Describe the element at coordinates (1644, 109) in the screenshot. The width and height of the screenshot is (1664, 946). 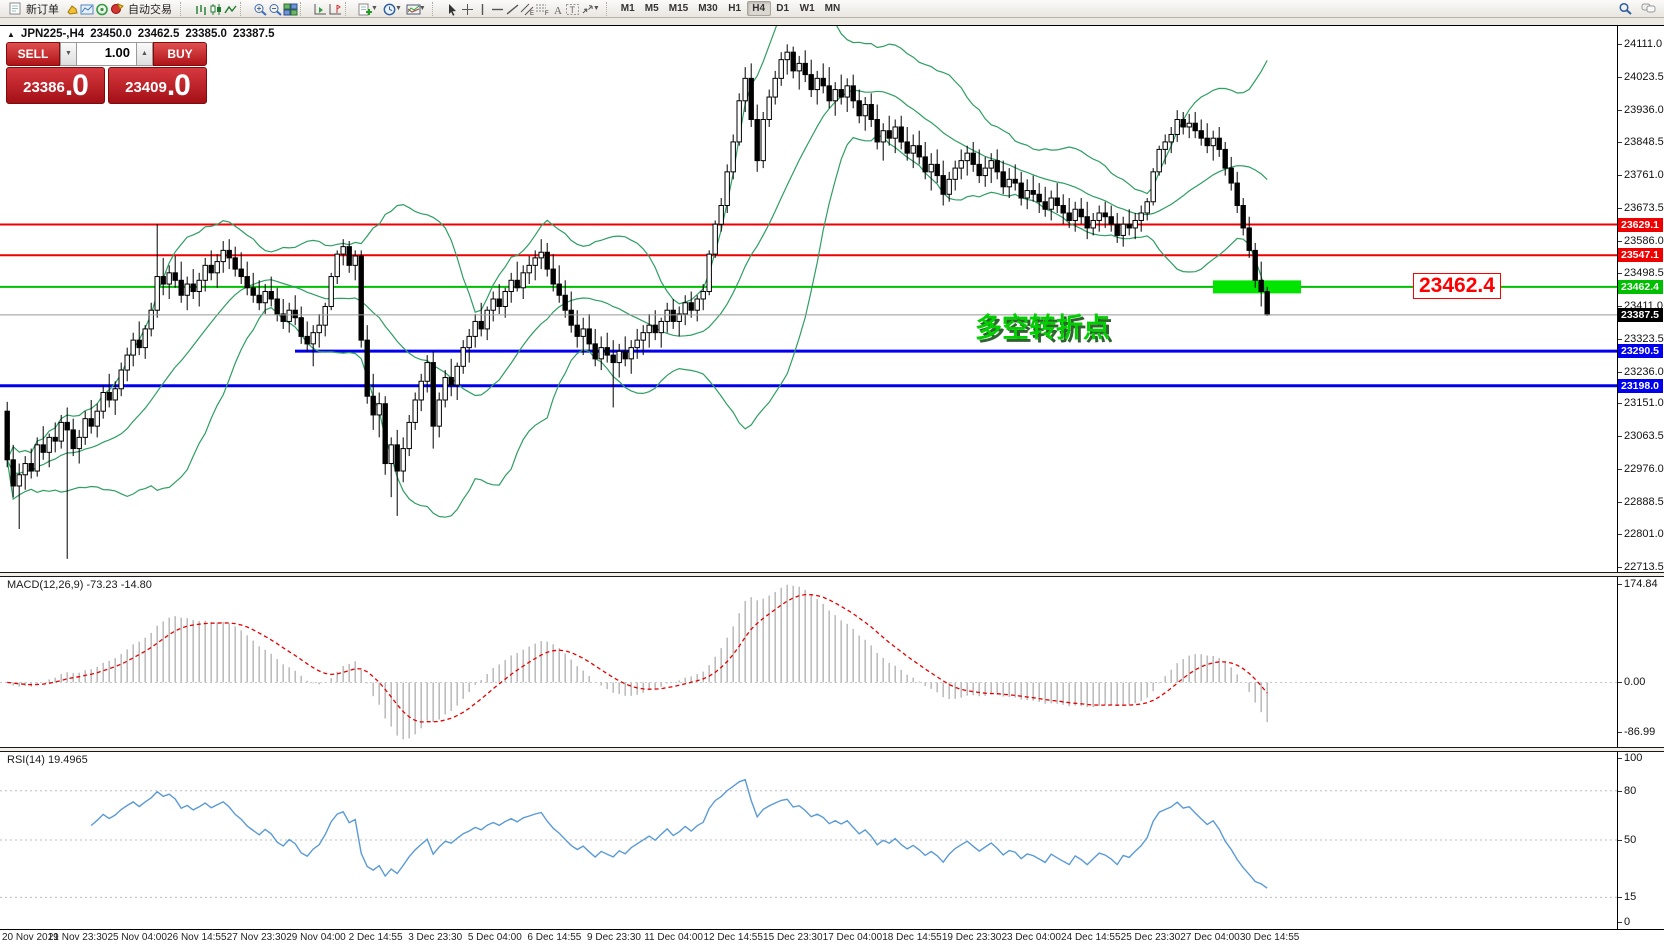
I see `price-tick-label: 23936.0` at that location.